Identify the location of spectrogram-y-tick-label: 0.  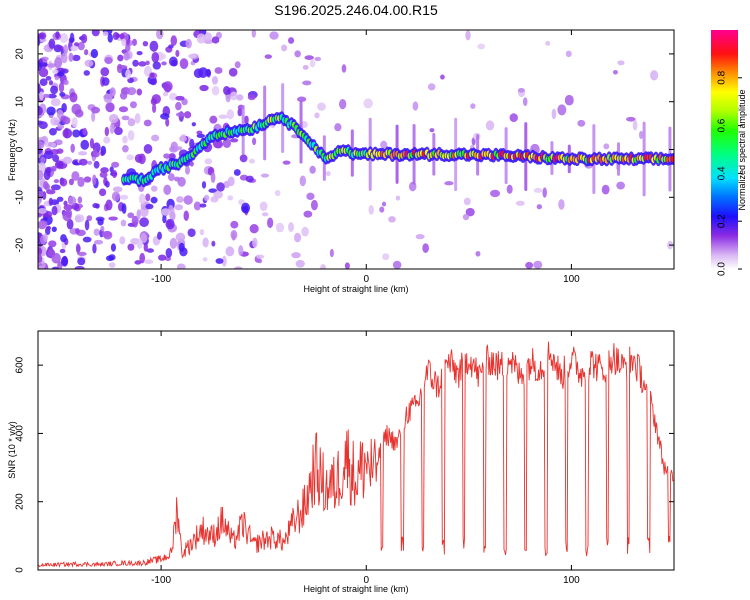
(20, 149).